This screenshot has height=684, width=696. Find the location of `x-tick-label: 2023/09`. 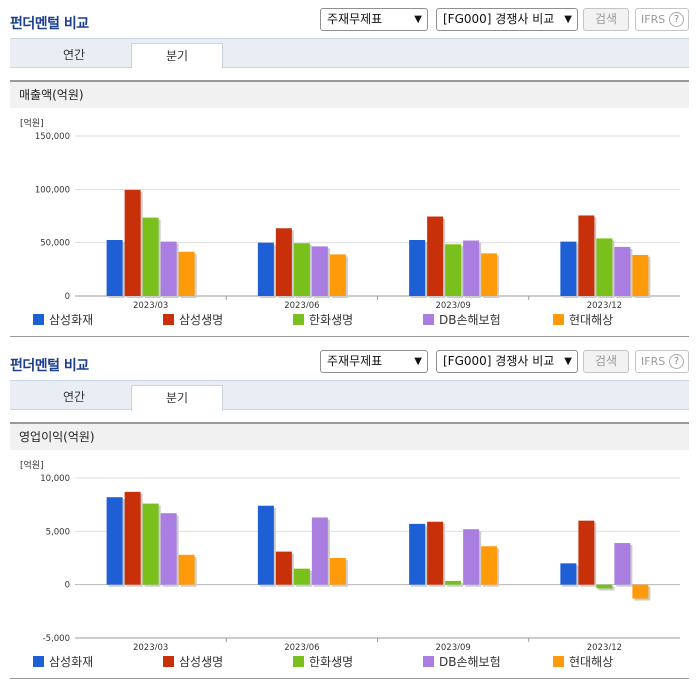

x-tick-label: 2023/09 is located at coordinates (452, 304).